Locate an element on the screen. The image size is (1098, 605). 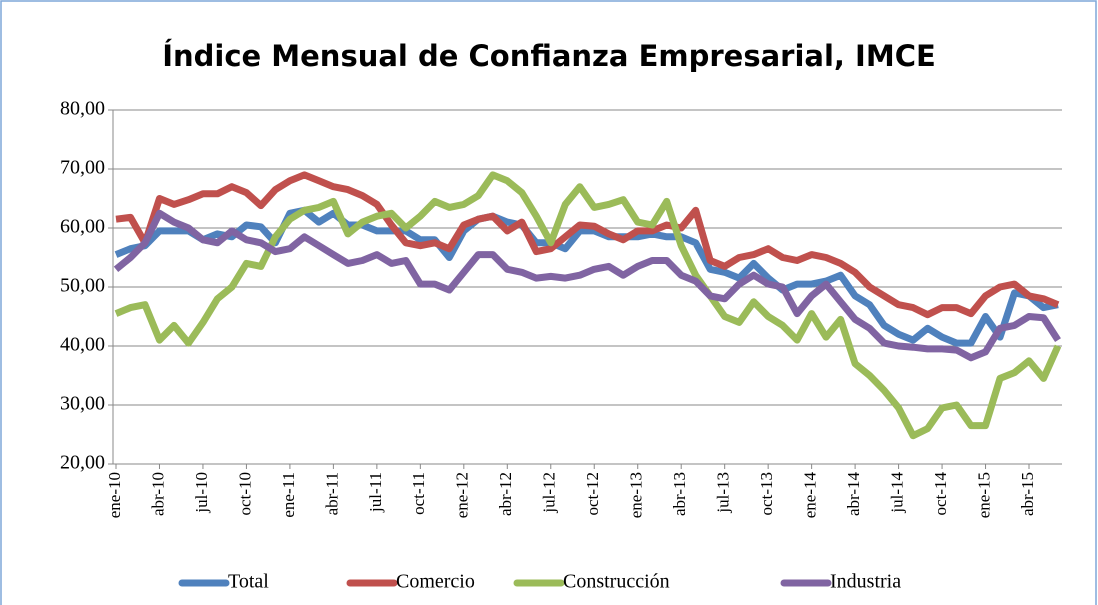
legend-label: Comercio is located at coordinates (435, 582).